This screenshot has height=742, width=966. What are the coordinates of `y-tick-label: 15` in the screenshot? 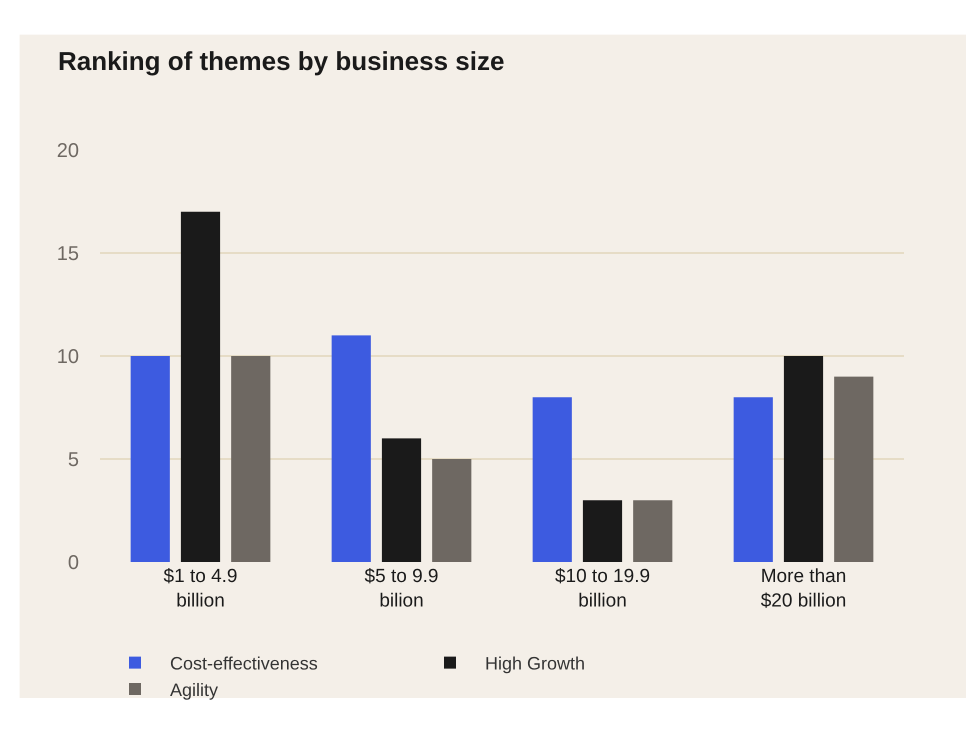 It's located at (67, 254).